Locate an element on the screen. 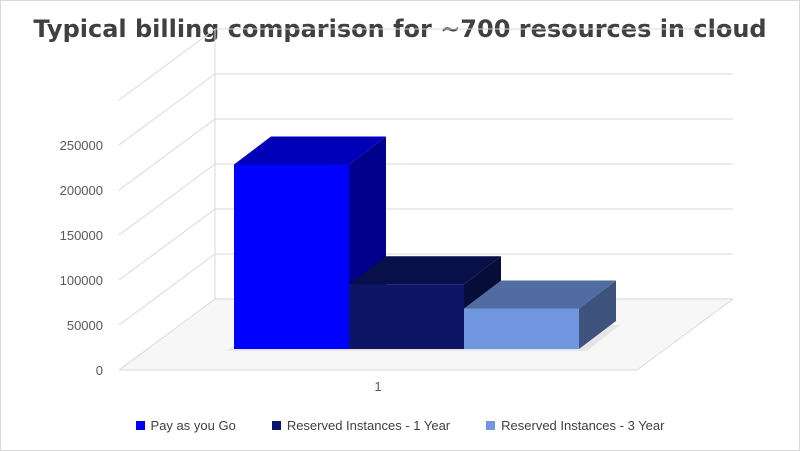 The image size is (800, 451). legend-label: Reserved Instances - 1 Year is located at coordinates (368, 425).